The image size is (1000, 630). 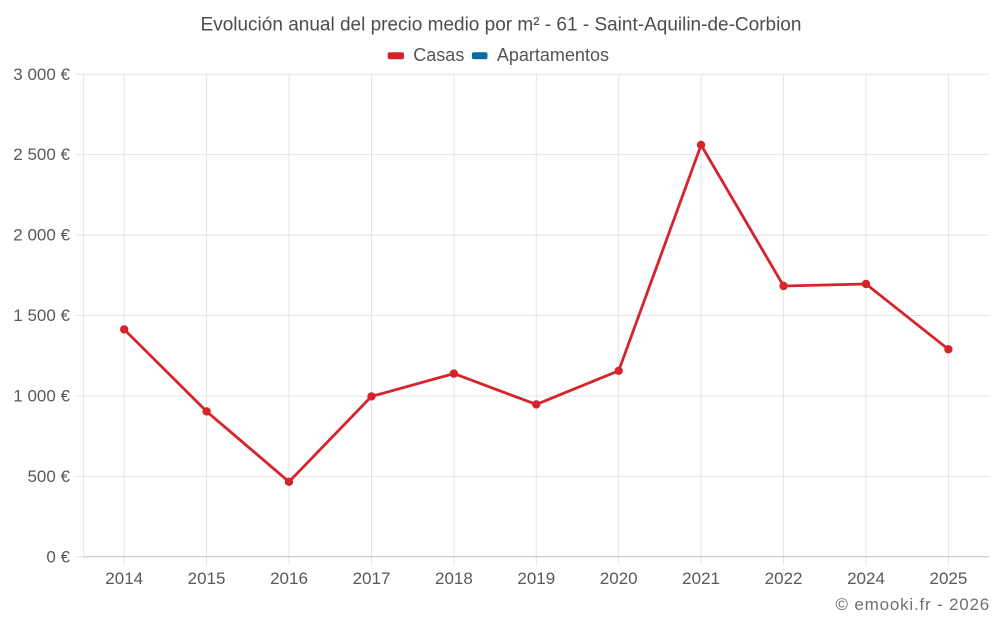 I want to click on svg-text: 500 €, so click(x=48, y=476).